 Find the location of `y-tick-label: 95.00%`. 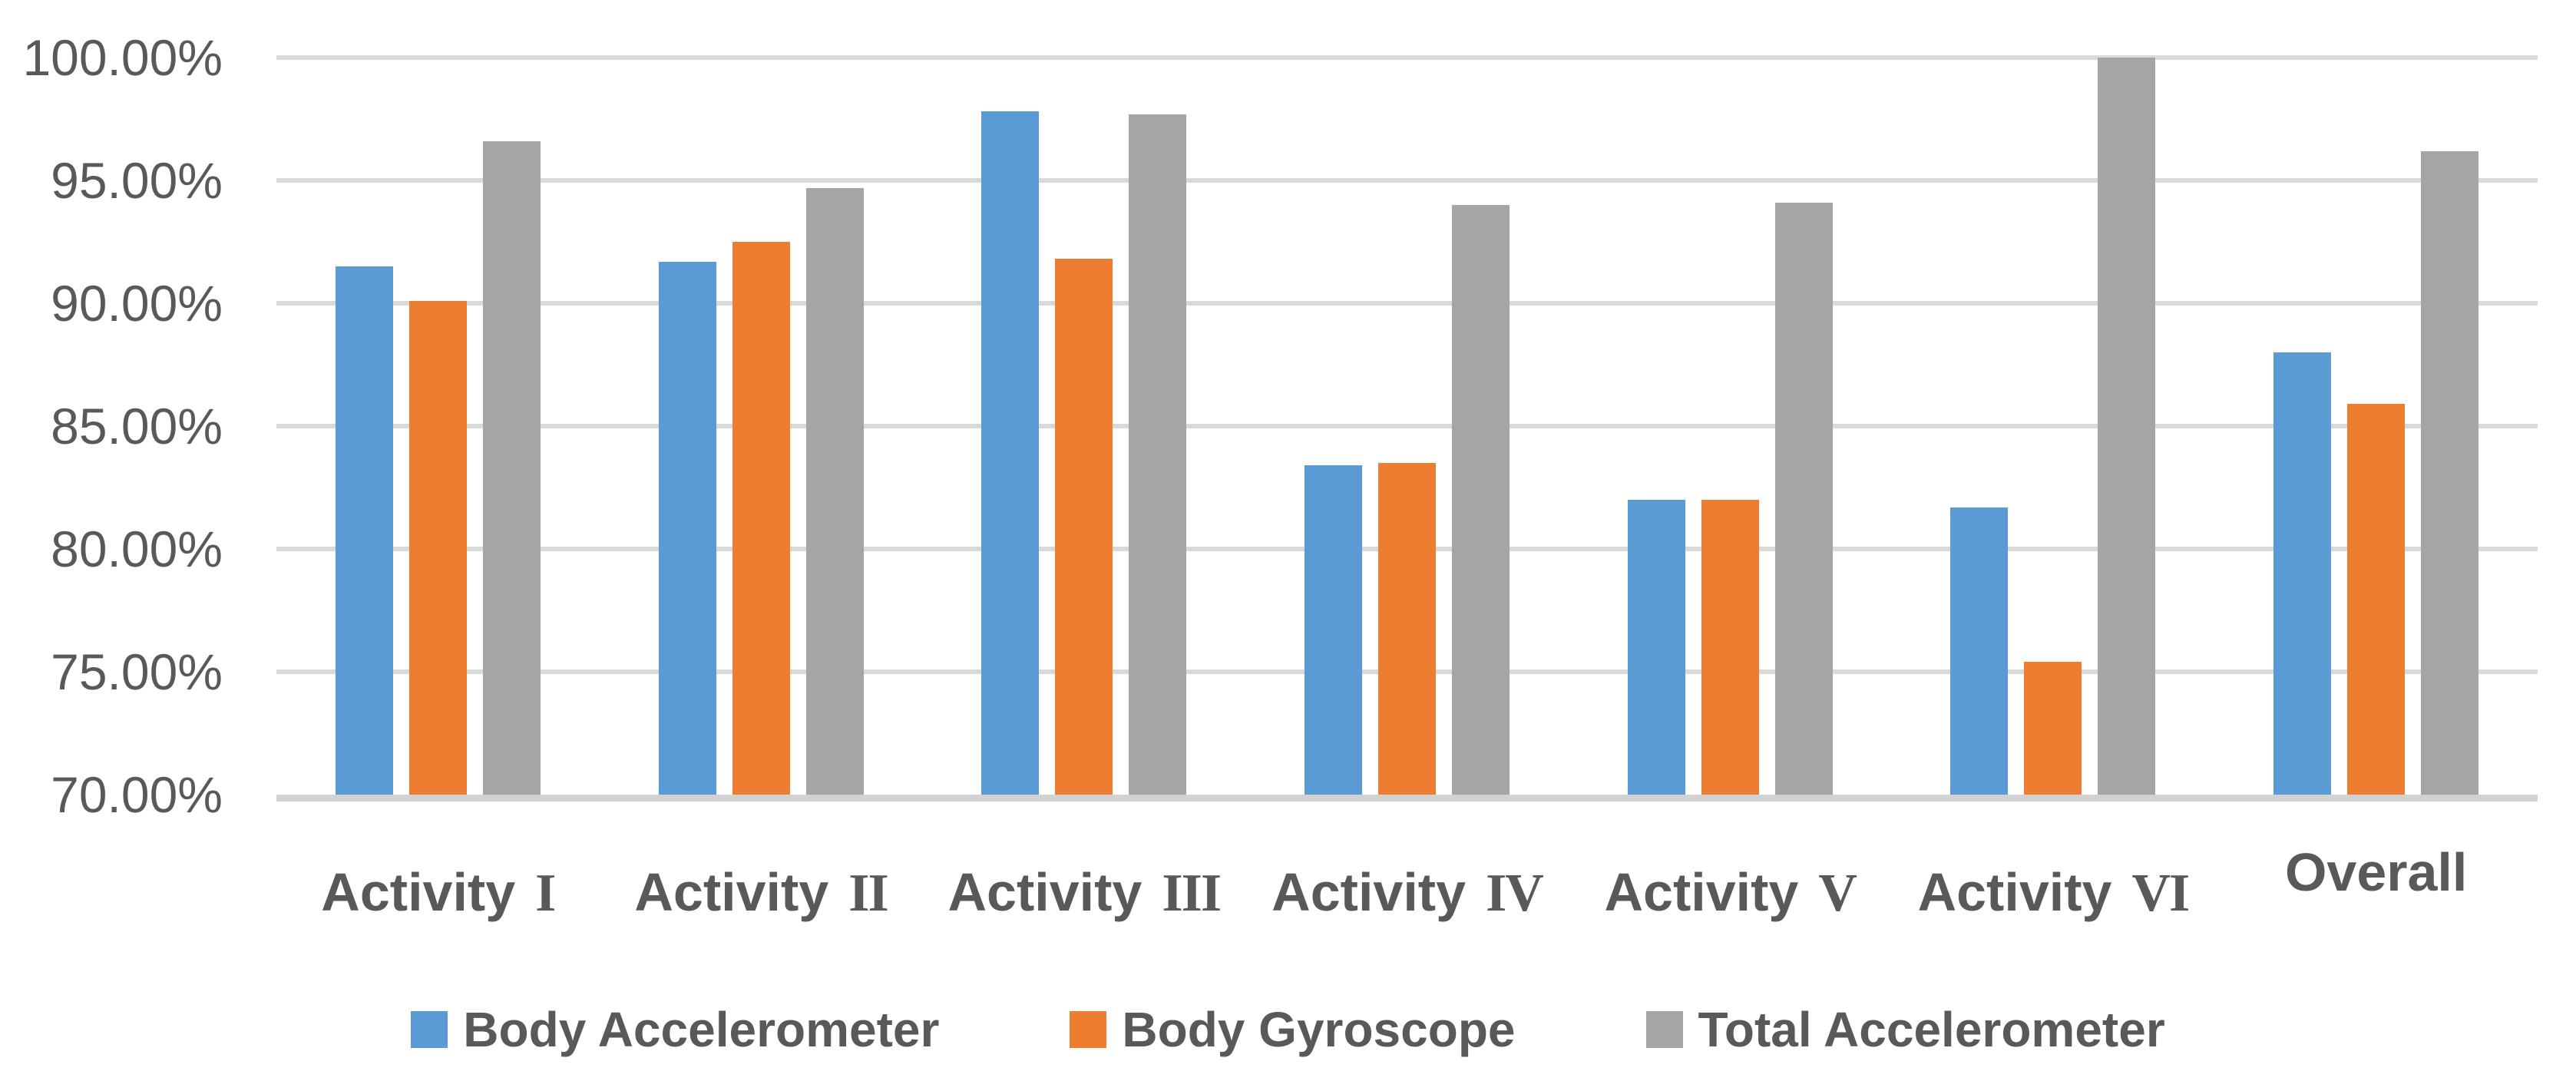

y-tick-label: 95.00% is located at coordinates (137, 180).